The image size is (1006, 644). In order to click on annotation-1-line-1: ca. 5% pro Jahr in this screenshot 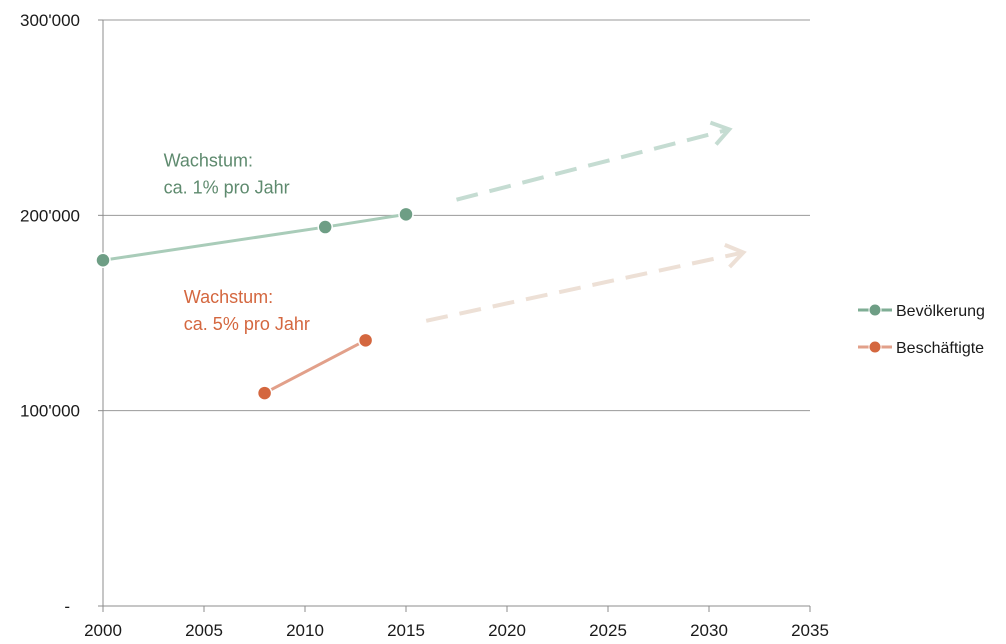, I will do `click(247, 324)`.